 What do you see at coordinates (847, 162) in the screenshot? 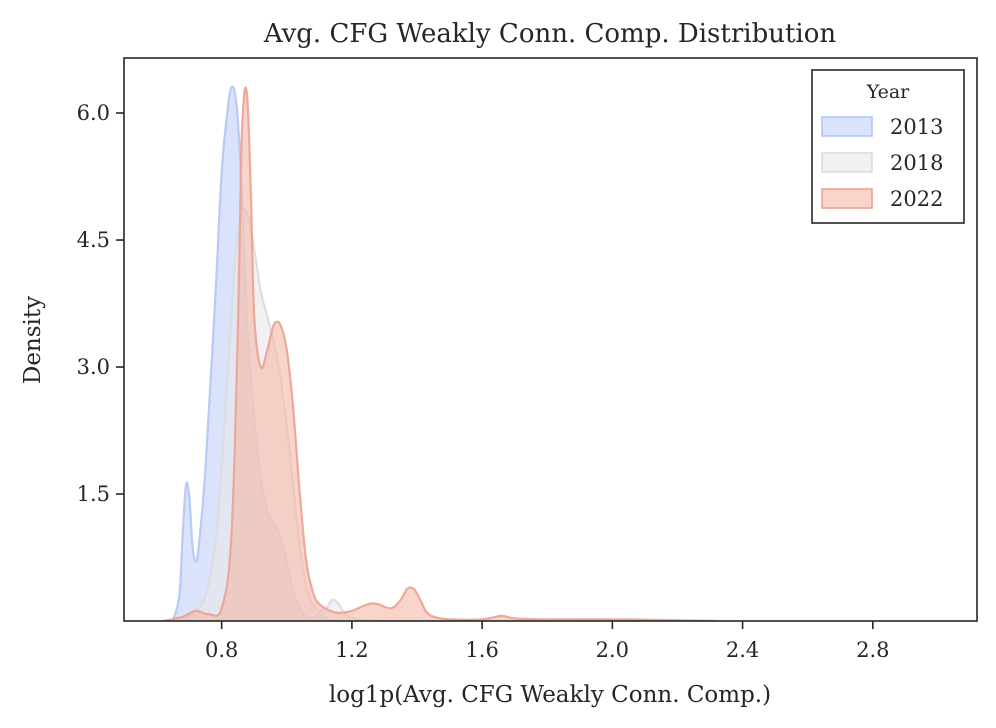
I see `legend-swatch-2018` at bounding box center [847, 162].